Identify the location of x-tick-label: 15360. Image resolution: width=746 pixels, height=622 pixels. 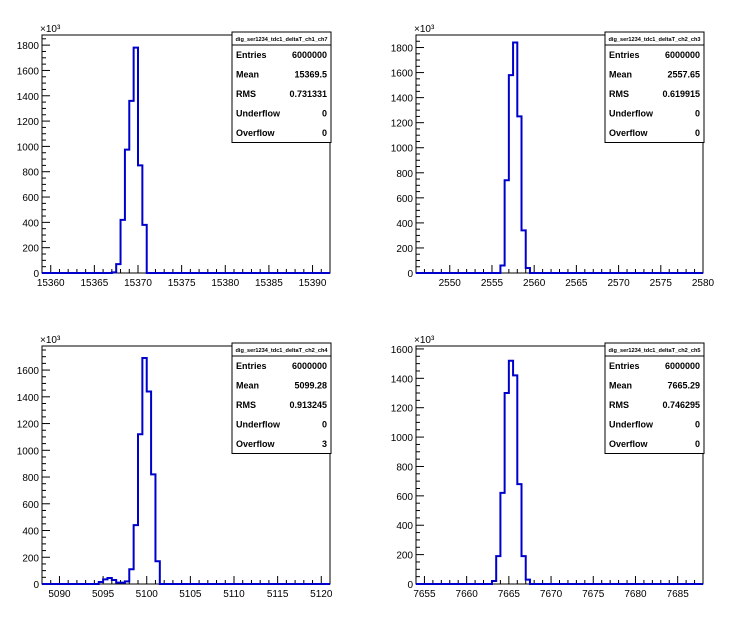
(51, 283).